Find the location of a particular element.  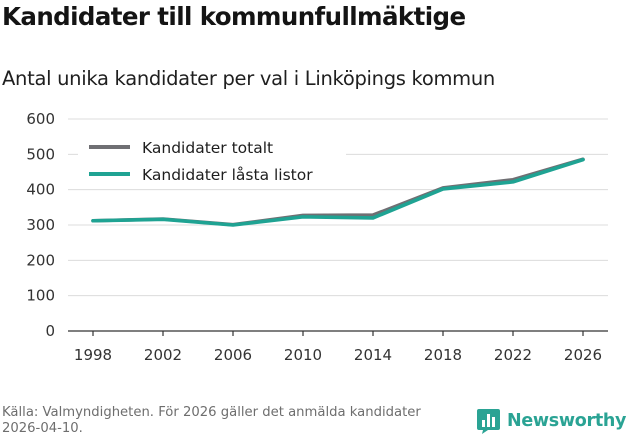

legend-label: Kandidater låsta listor is located at coordinates (227, 175).